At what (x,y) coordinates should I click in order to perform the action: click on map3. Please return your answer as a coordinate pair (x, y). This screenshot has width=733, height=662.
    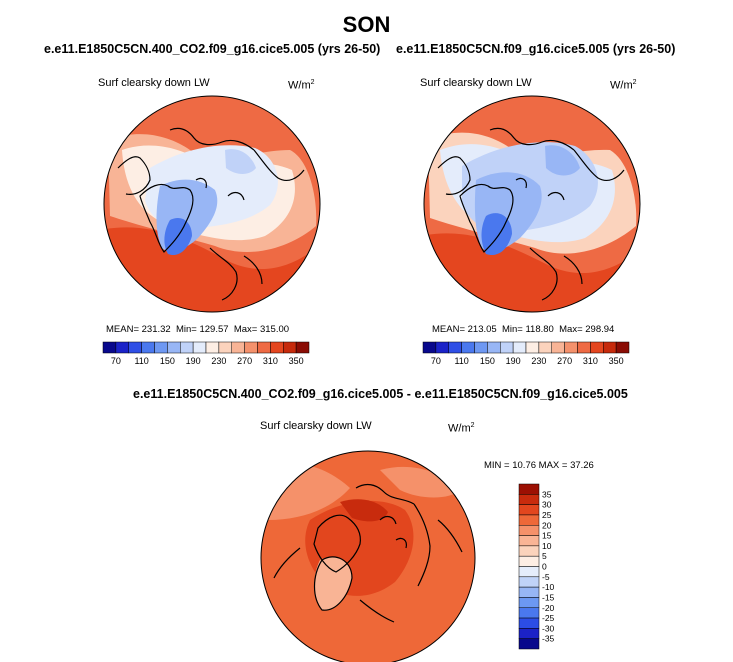
    Looking at the image, I should click on (368, 556).